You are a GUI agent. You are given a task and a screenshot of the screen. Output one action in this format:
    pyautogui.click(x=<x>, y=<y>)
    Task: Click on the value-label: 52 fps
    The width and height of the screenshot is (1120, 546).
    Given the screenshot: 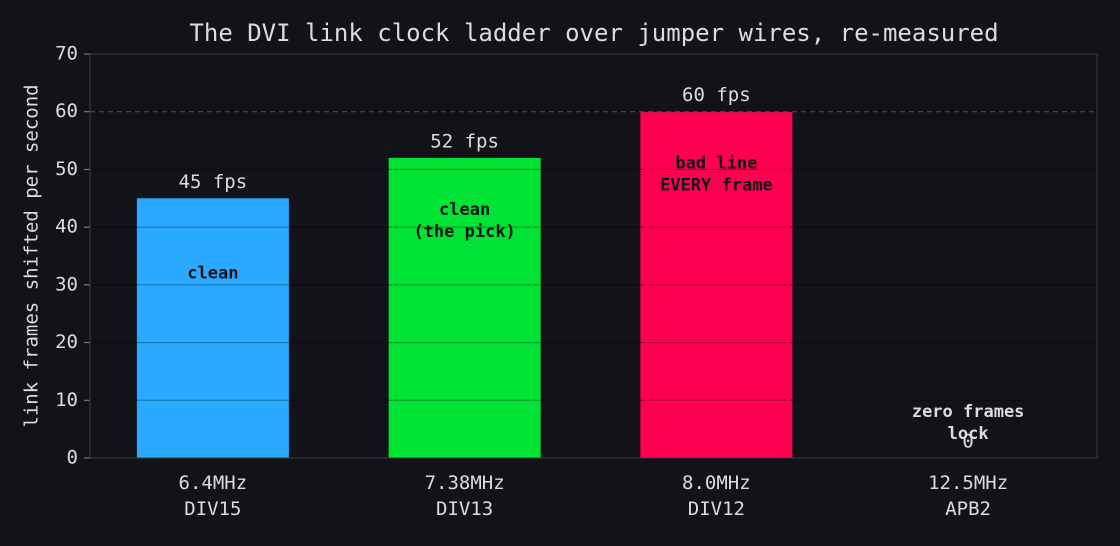 What is the action you would take?
    pyautogui.click(x=464, y=141)
    